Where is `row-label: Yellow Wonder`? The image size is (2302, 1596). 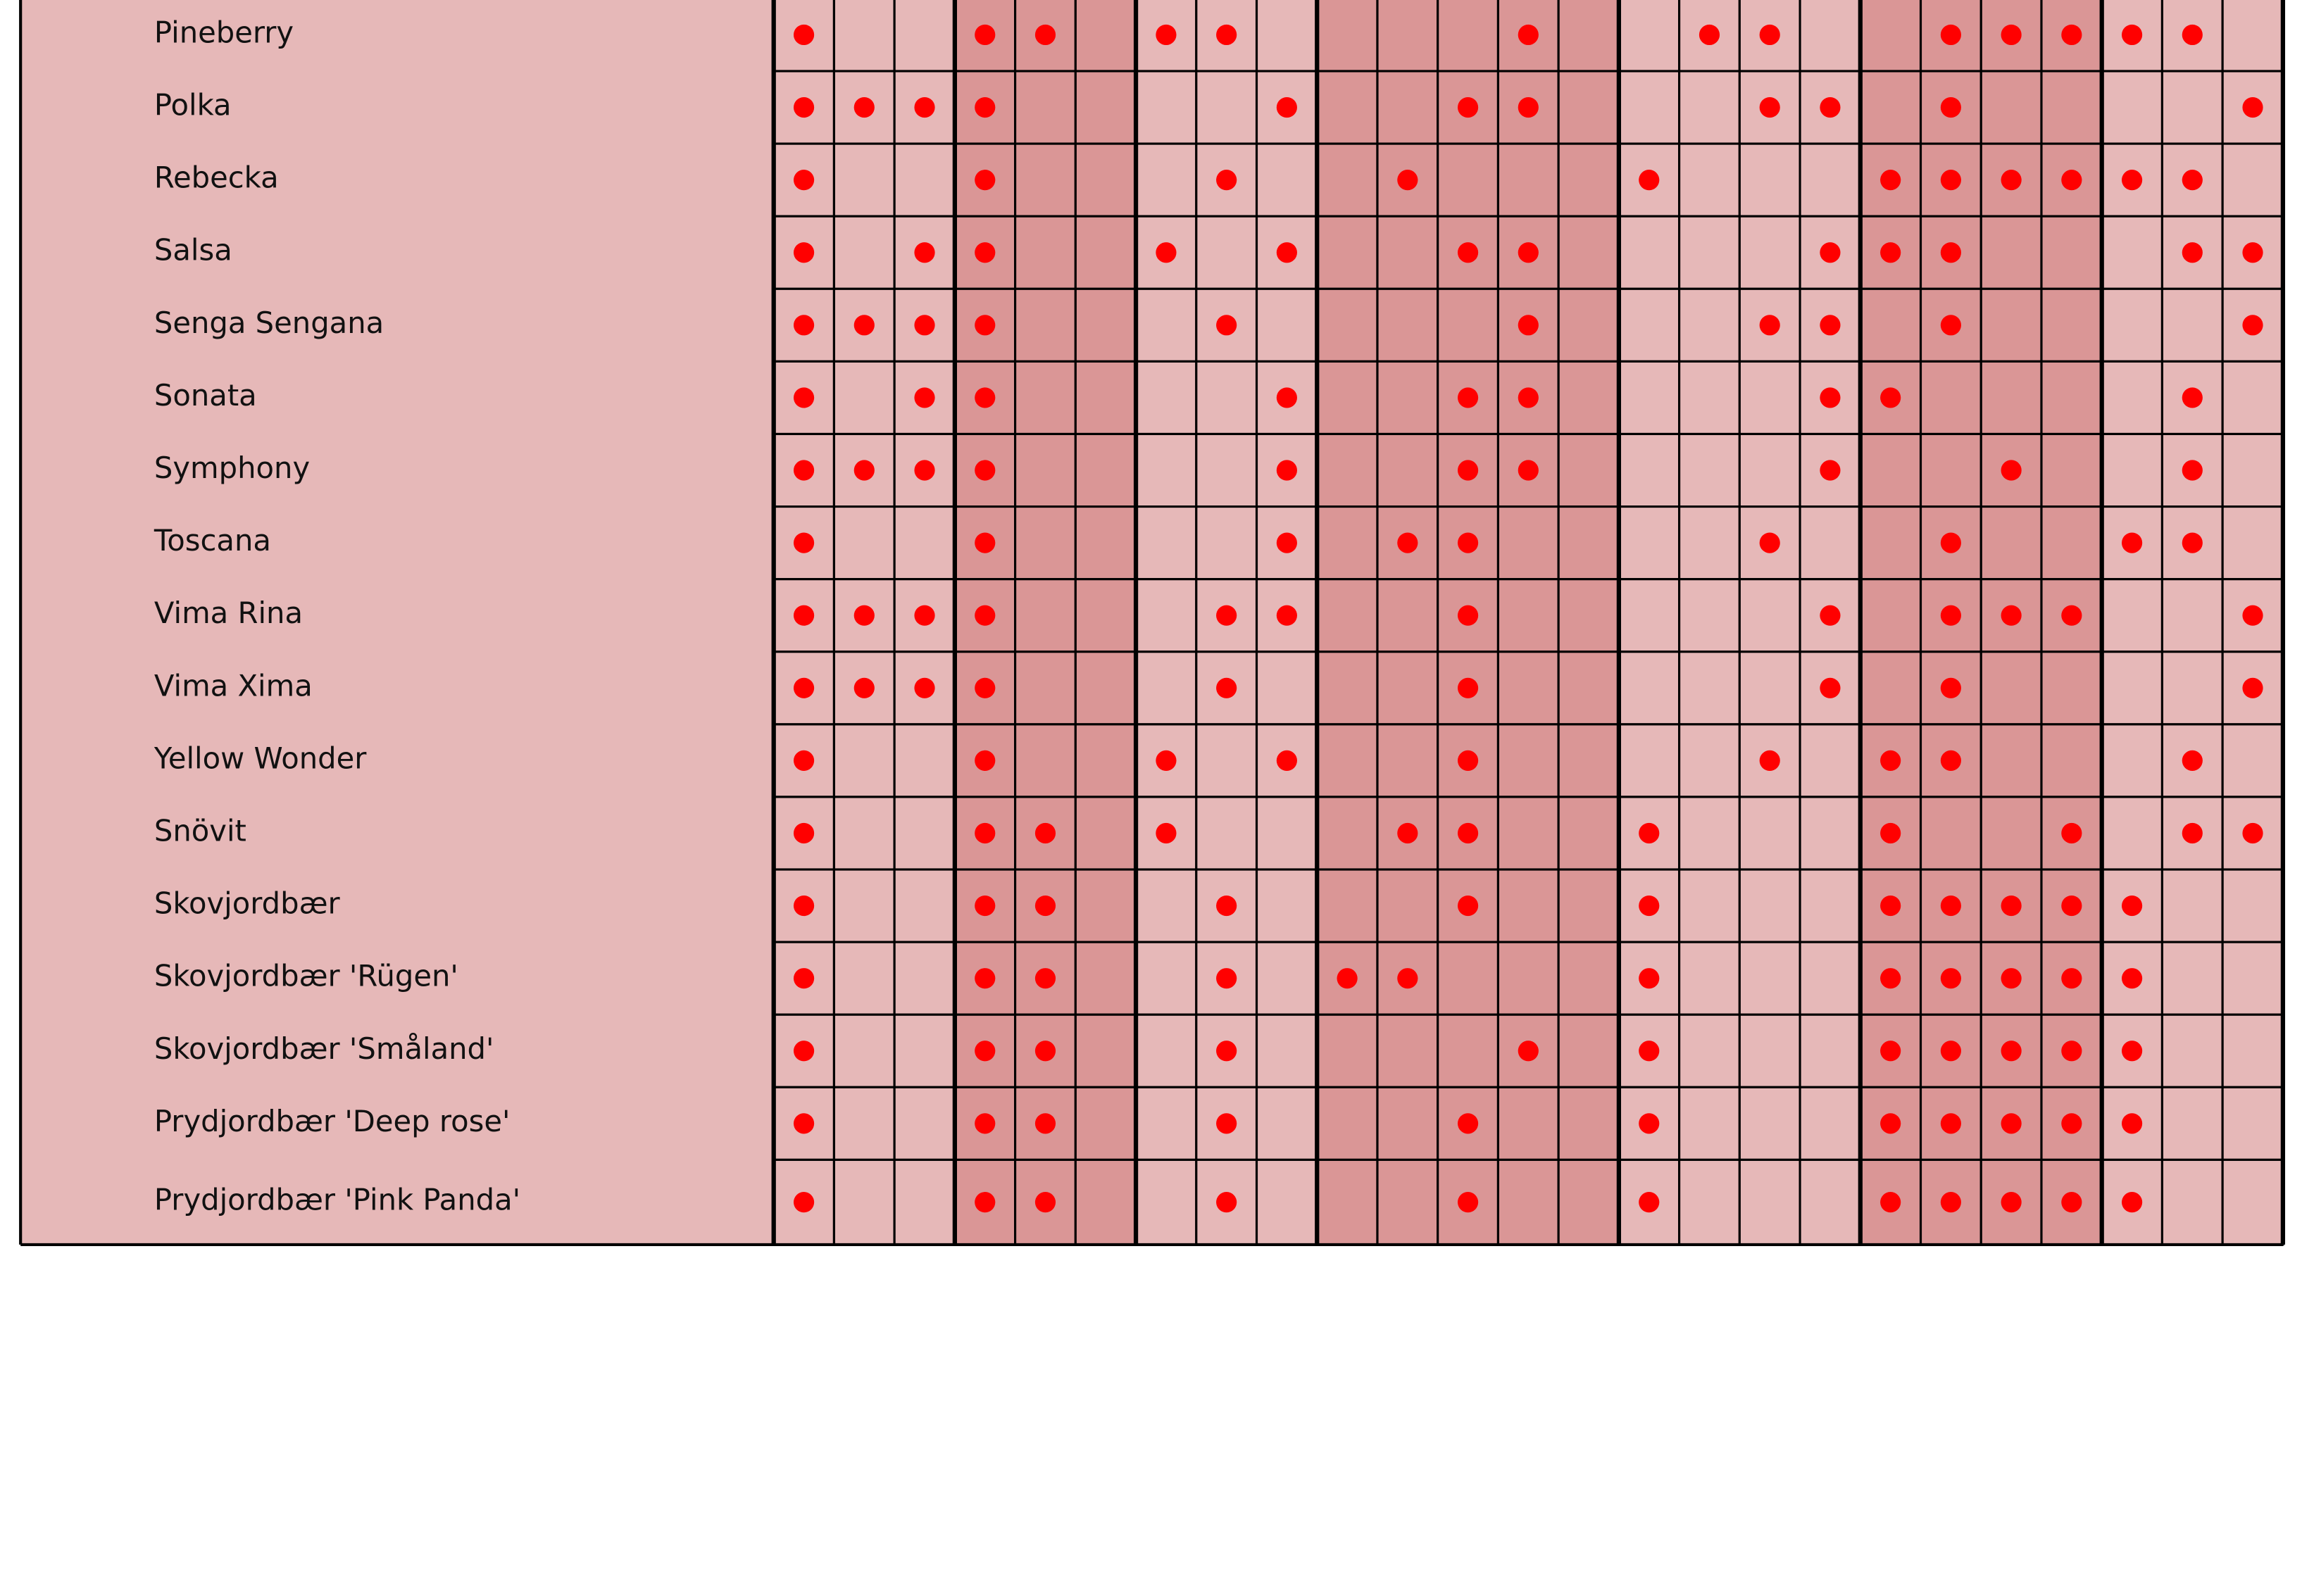 row-label: Yellow Wonder is located at coordinates (260, 758).